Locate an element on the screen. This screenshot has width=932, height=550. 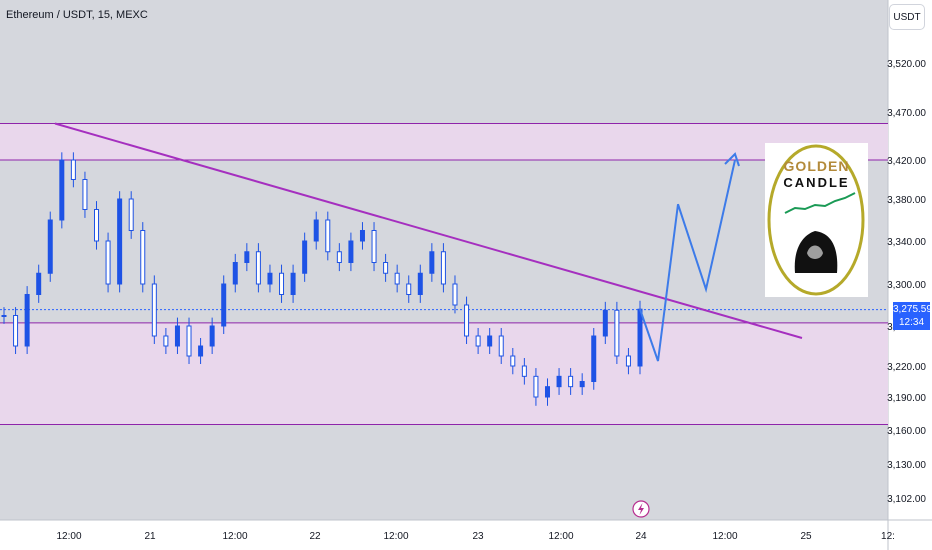
y-tick-label: 3,520.00 is located at coordinates (906, 64).